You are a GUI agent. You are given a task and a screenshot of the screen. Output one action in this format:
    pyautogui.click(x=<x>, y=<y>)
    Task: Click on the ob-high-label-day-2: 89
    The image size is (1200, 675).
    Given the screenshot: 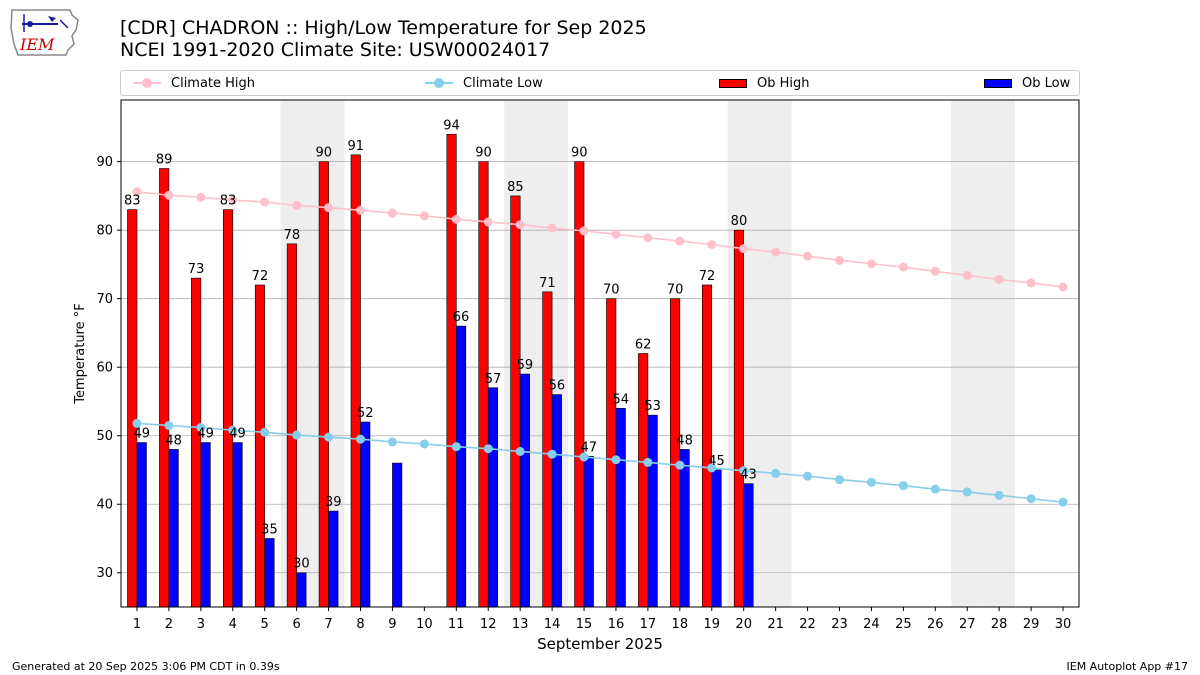 What is the action you would take?
    pyautogui.click(x=164, y=160)
    